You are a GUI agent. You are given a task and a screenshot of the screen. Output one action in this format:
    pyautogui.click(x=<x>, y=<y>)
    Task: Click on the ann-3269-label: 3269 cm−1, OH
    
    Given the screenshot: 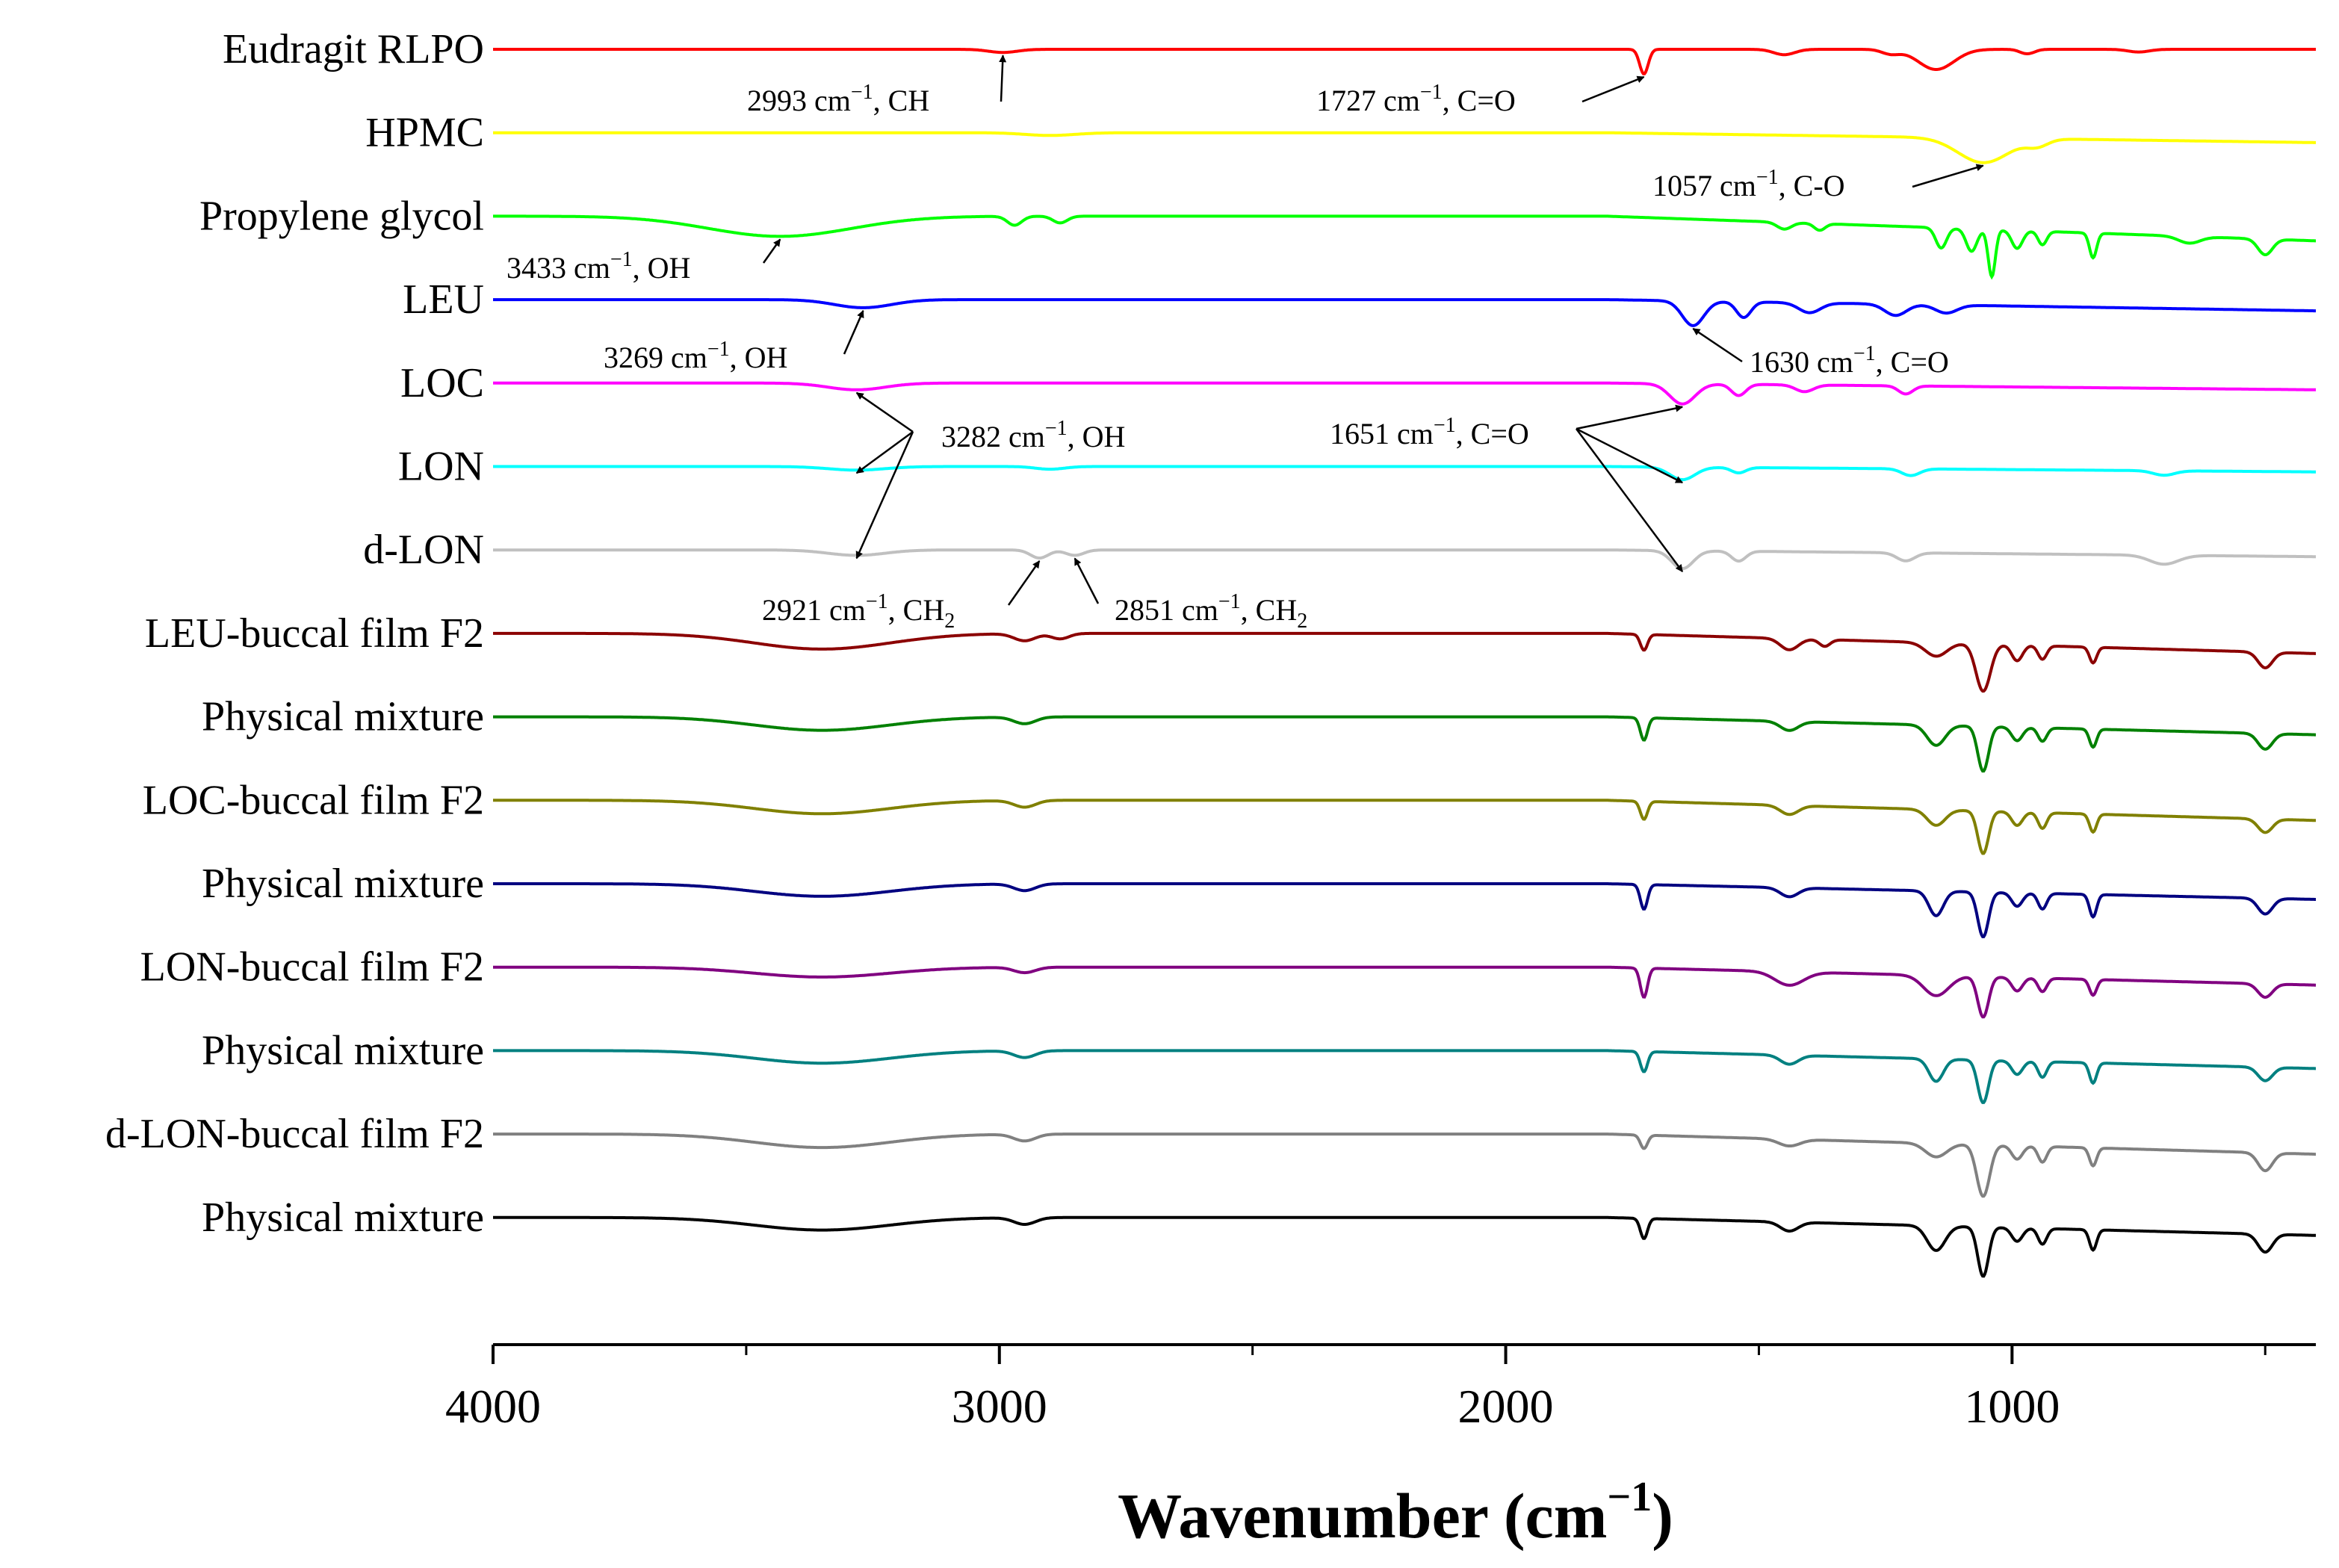 What is the action you would take?
    pyautogui.click(x=695, y=356)
    